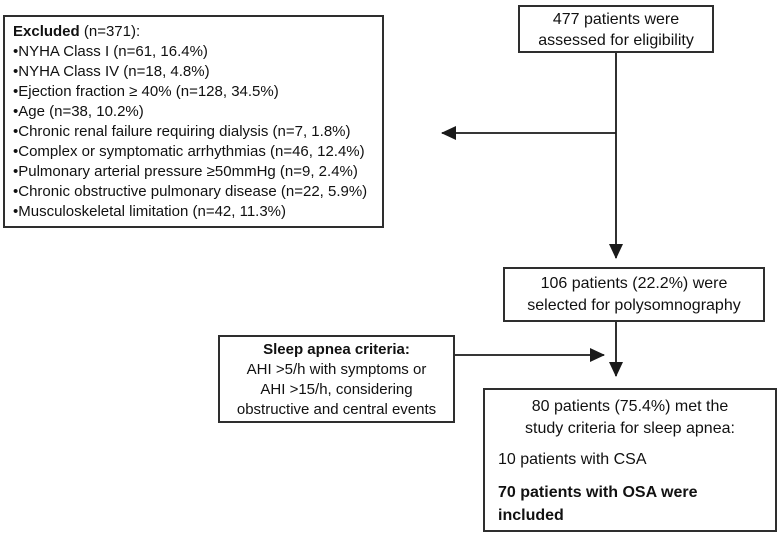 The image size is (780, 536). What do you see at coordinates (616, 40) in the screenshot?
I see `assessed-line: assessed for eligibility` at bounding box center [616, 40].